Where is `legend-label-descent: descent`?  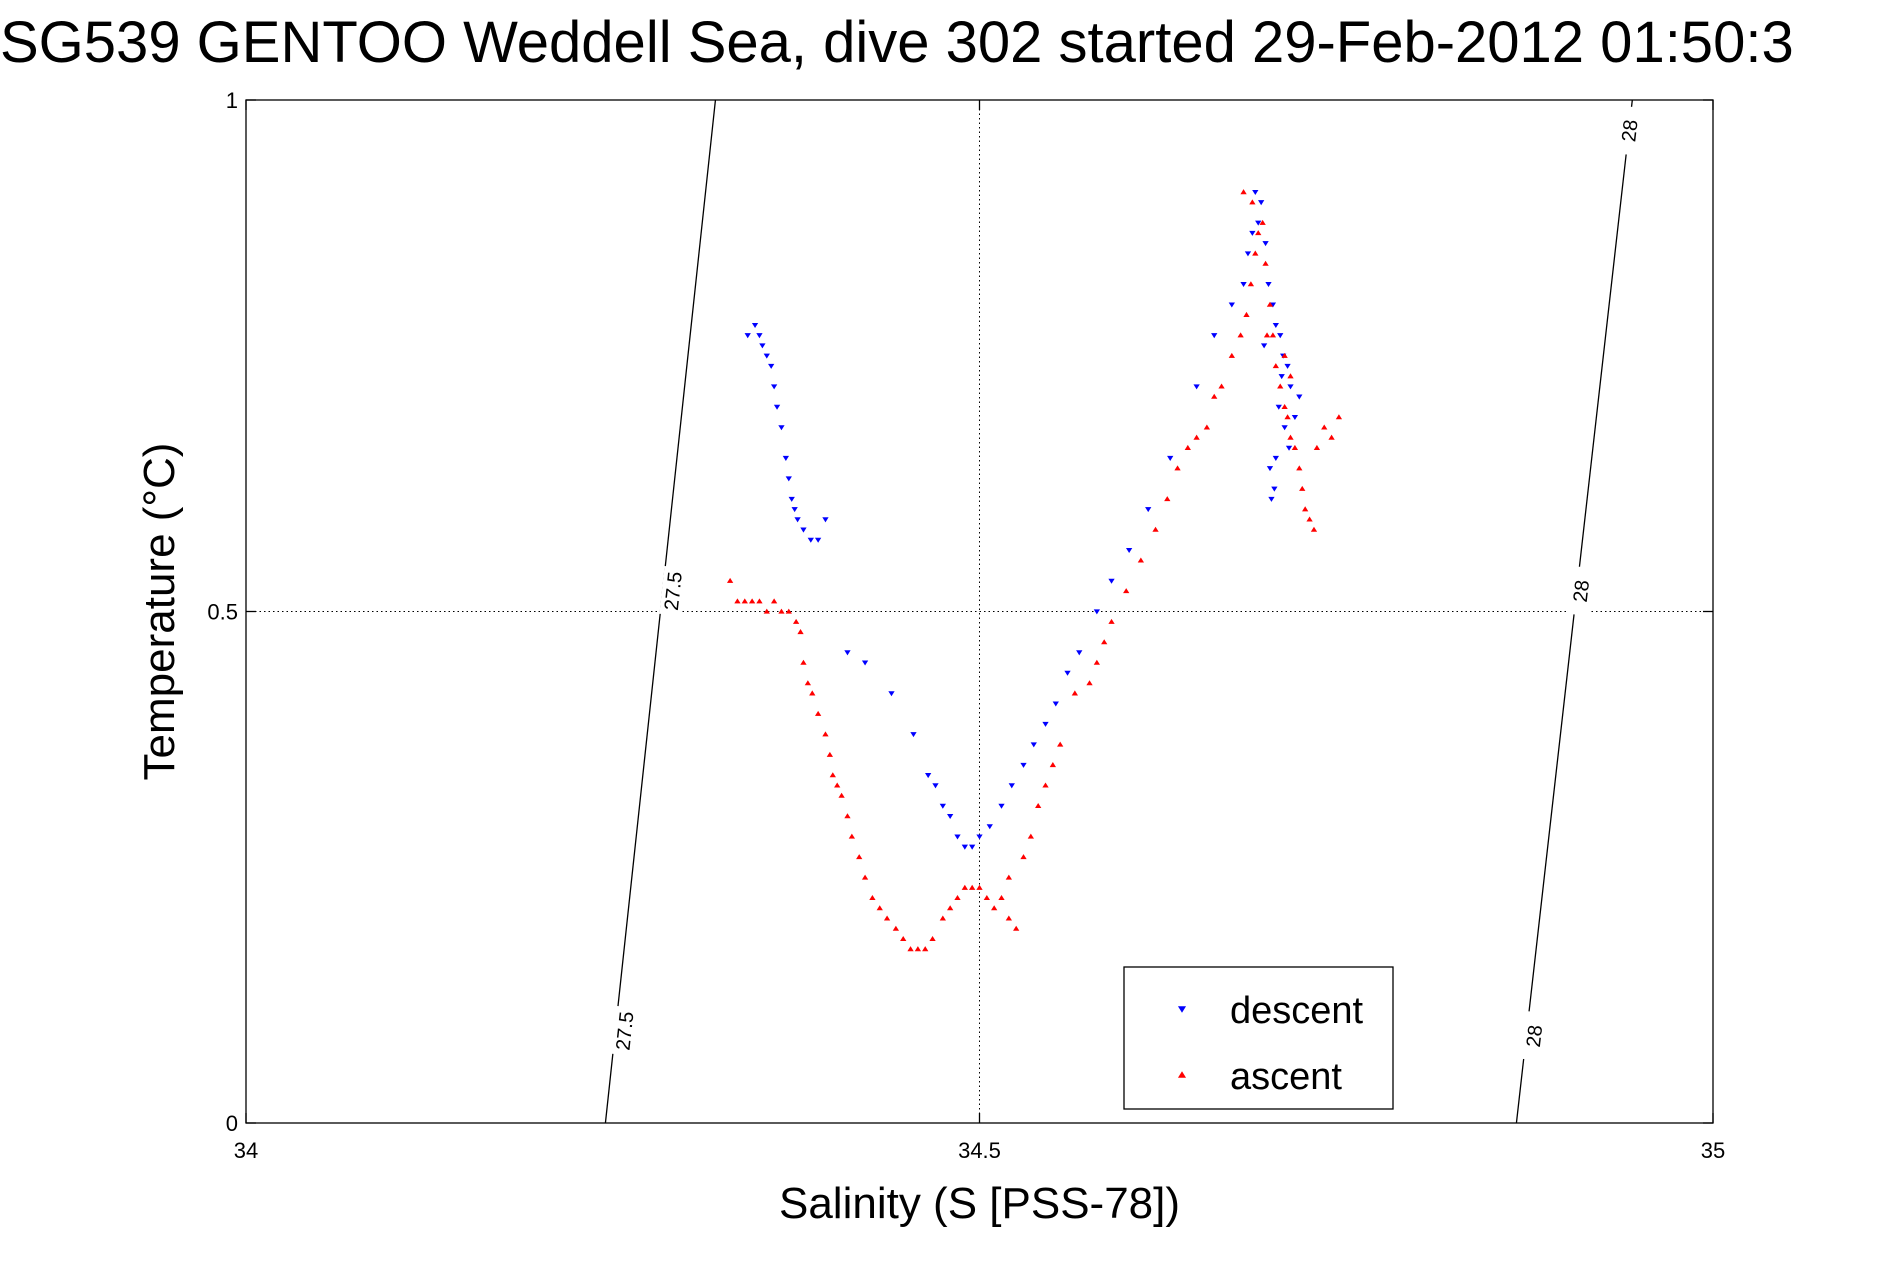
legend-label-descent: descent is located at coordinates (1297, 1011).